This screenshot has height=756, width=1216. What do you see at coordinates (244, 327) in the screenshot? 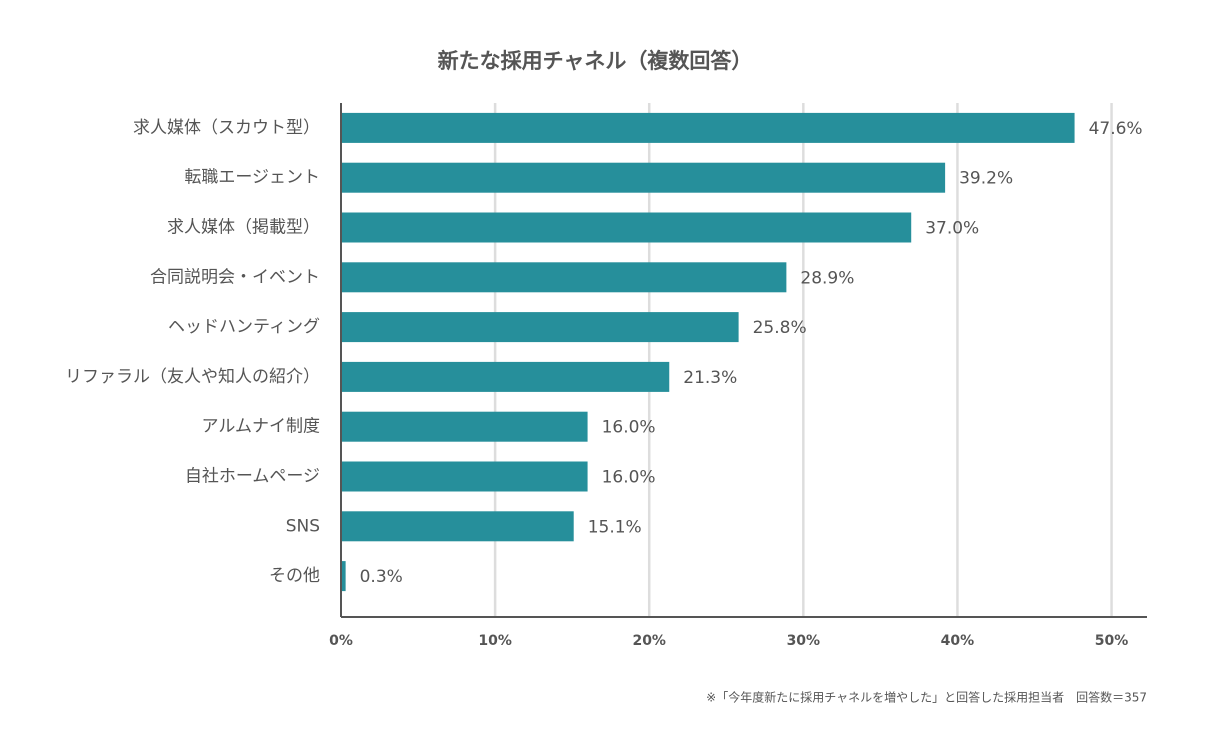
I see `y-tick-label: ヘッドハンティング` at bounding box center [244, 327].